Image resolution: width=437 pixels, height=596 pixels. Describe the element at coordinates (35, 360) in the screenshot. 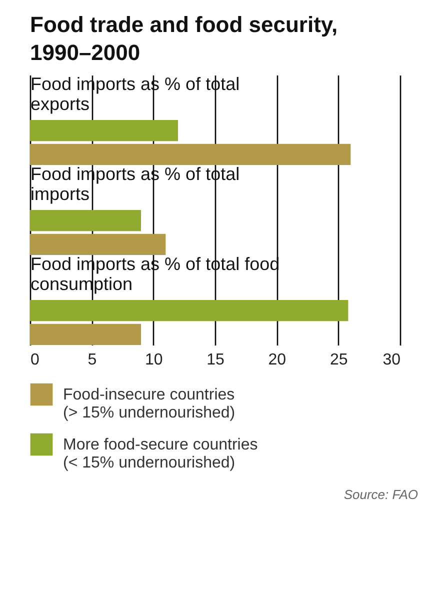

I see `x-tick-label: 0` at that location.